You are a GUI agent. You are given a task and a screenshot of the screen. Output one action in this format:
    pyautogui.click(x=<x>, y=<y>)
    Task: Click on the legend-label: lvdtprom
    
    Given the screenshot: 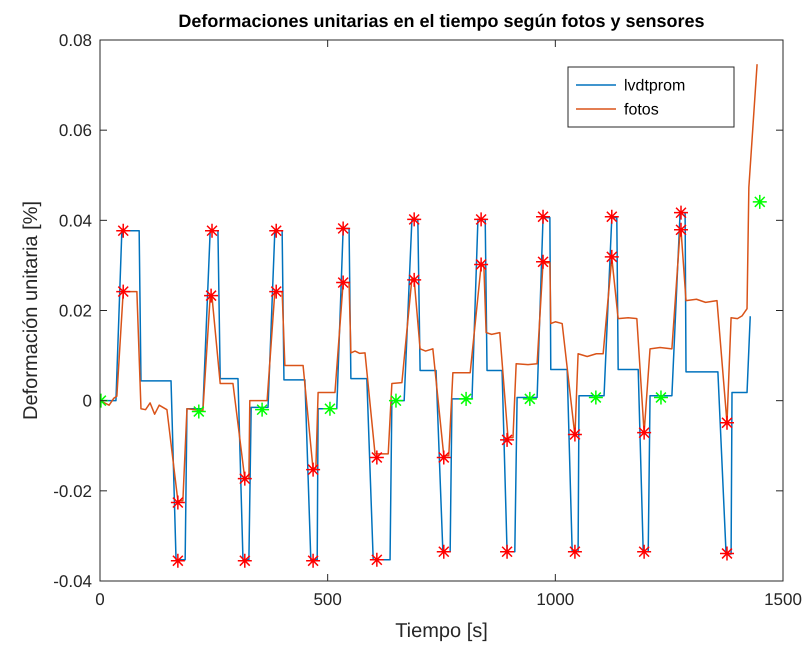 What is the action you would take?
    pyautogui.click(x=655, y=86)
    